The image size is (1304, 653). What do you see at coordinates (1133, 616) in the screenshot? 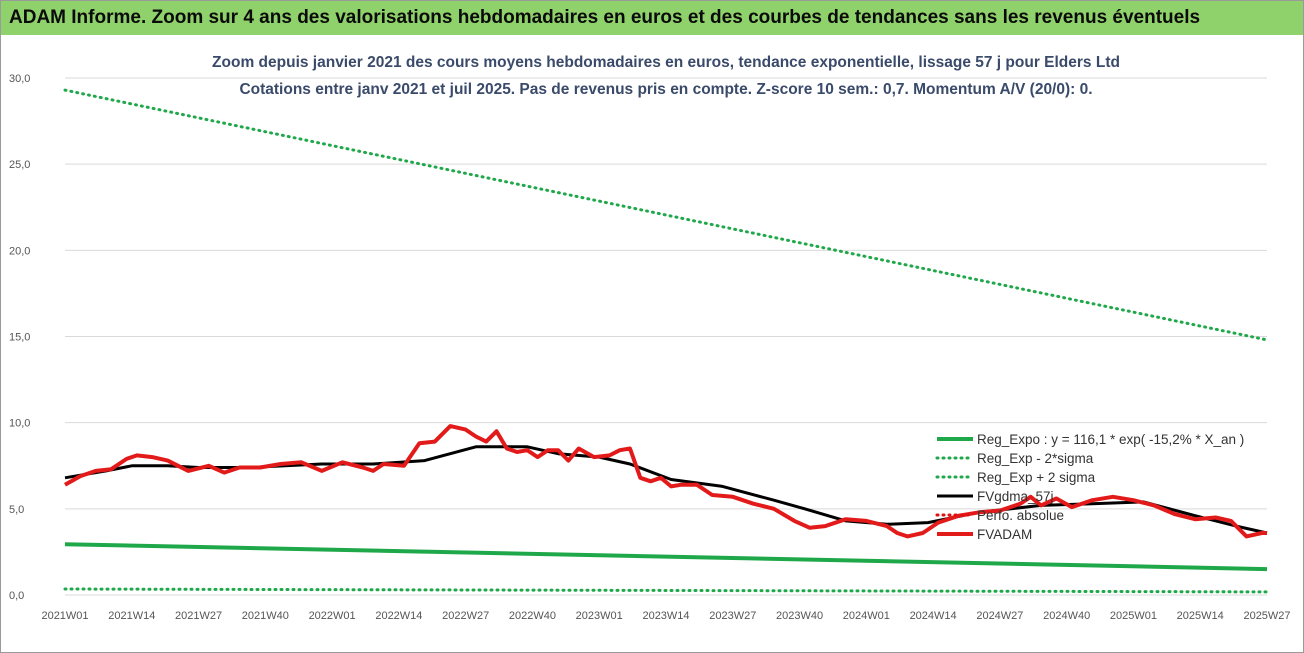
I see `x-tick-label: 2025W01` at bounding box center [1133, 616].